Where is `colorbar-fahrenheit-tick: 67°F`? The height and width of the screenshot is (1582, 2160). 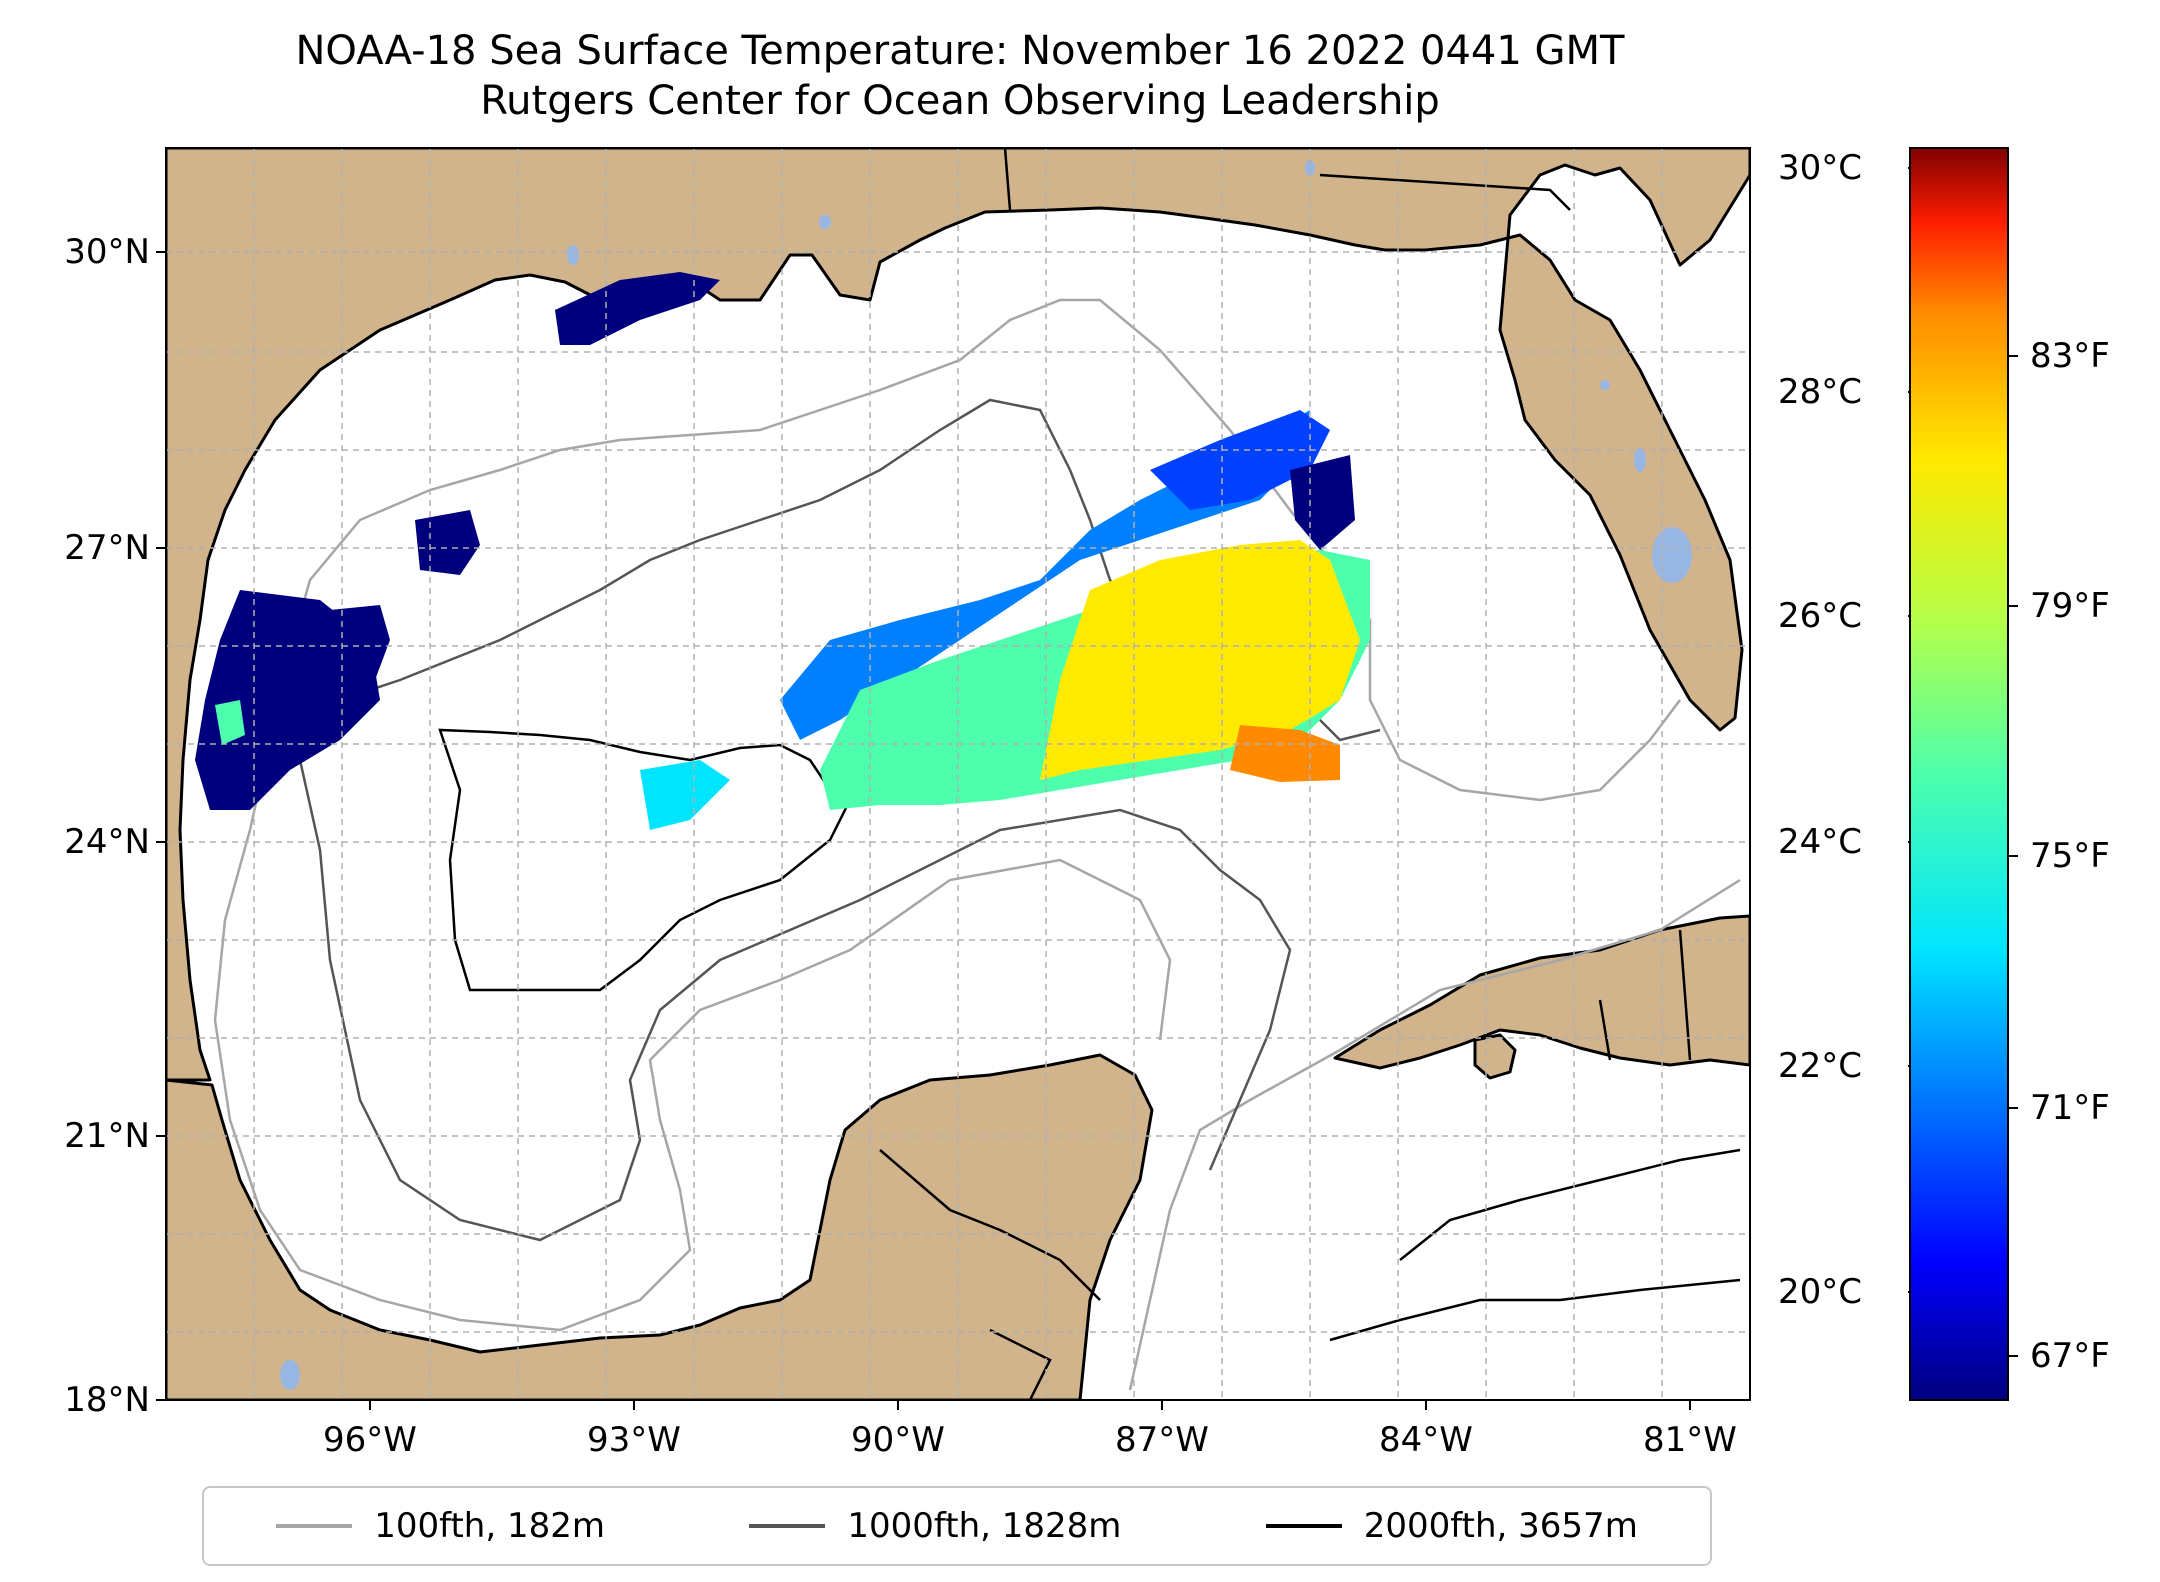
colorbar-fahrenheit-tick: 67°F is located at coordinates (2070, 1356).